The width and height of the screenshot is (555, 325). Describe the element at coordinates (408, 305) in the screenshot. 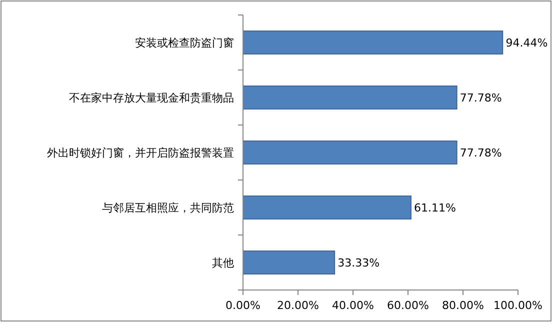

I see `x-tick-label: 60.00%` at that location.